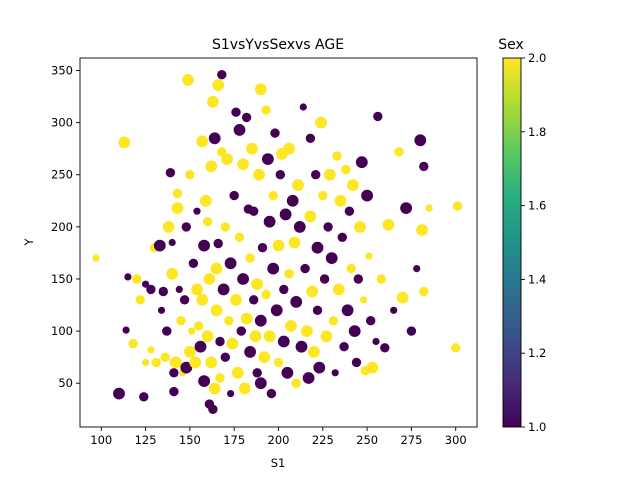 Image resolution: width=640 pixels, height=480 pixels. Describe the element at coordinates (537, 427) in the screenshot. I see `colorbar-tick-label: 1.0` at that location.